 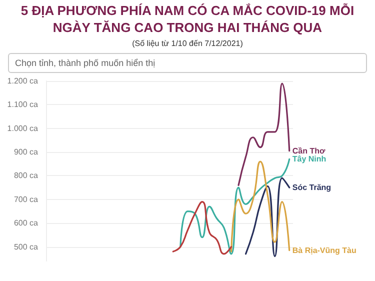 What do you see at coordinates (187, 63) in the screenshot?
I see `select-field: Chọn tỉnh, thành phố muốn hiển thị` at bounding box center [187, 63].